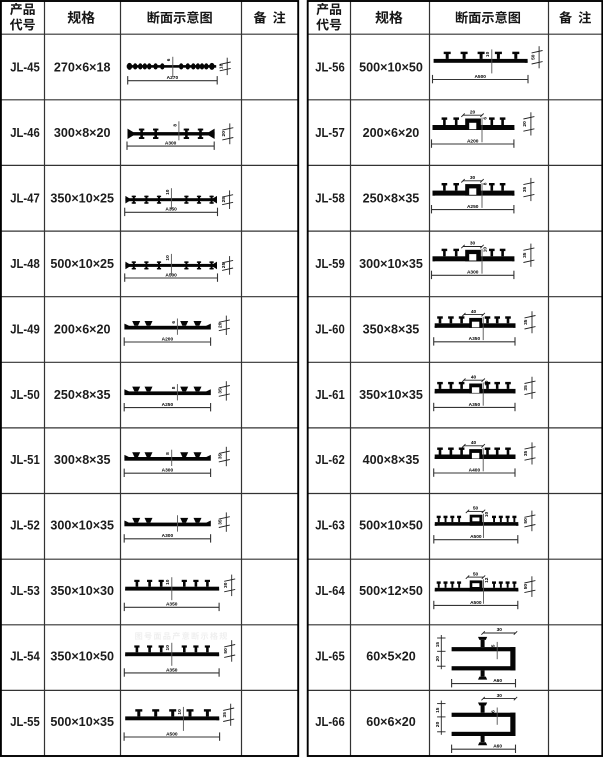  I want to click on svg-text: JL-56, so click(330, 67).